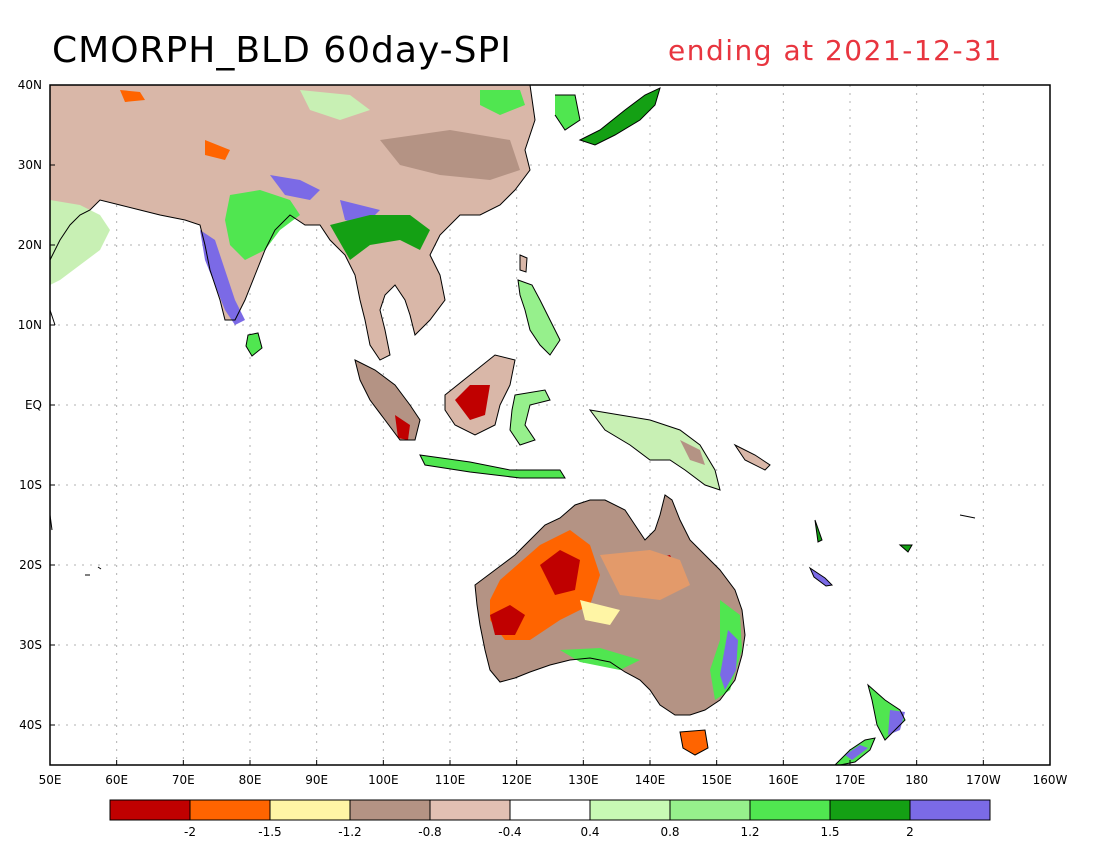  What do you see at coordinates (509, 832) in the screenshot?
I see `colorbar-label: -0.4` at bounding box center [509, 832].